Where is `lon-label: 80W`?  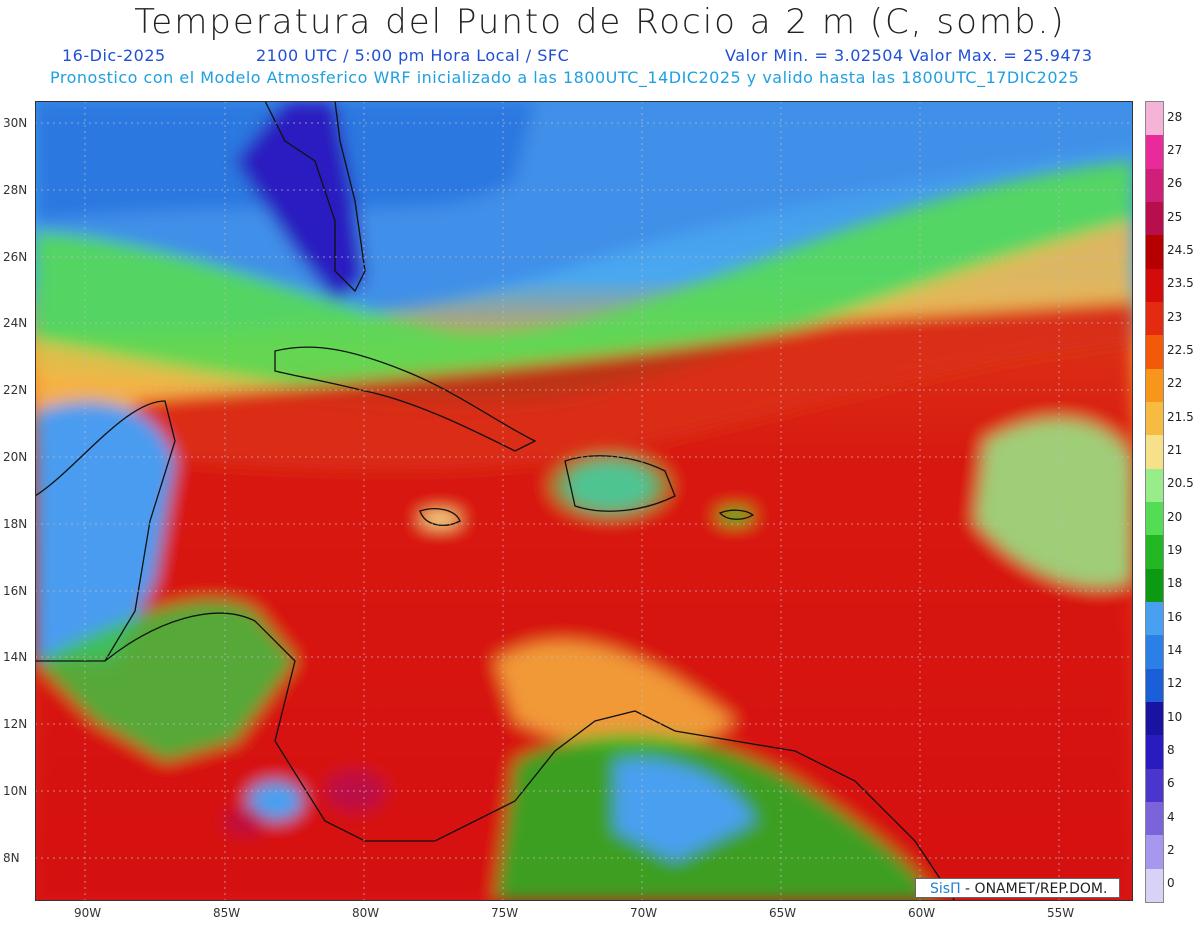 lon-label: 80W is located at coordinates (366, 913).